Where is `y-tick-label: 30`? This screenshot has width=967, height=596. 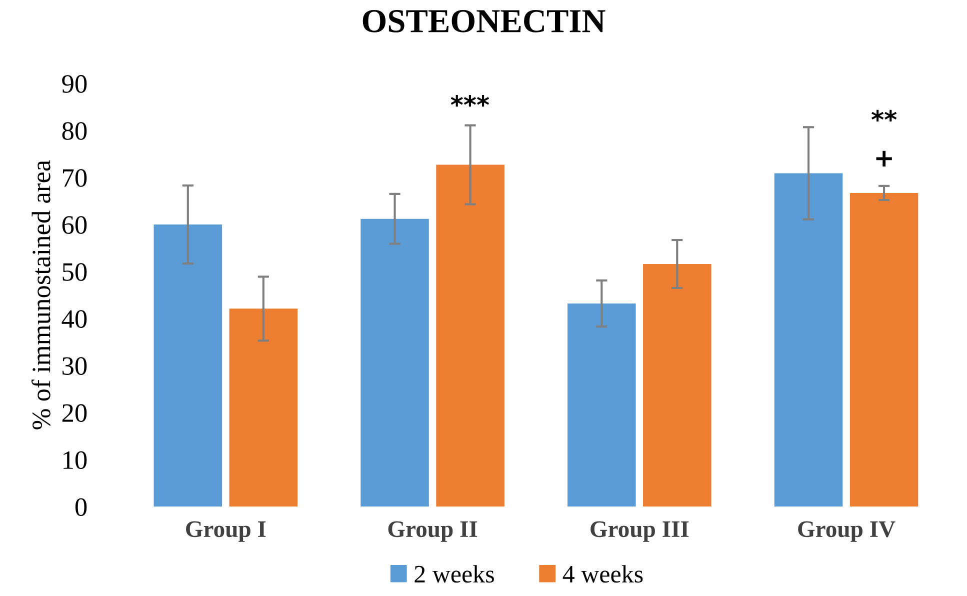 y-tick-label: 30 is located at coordinates (74, 366).